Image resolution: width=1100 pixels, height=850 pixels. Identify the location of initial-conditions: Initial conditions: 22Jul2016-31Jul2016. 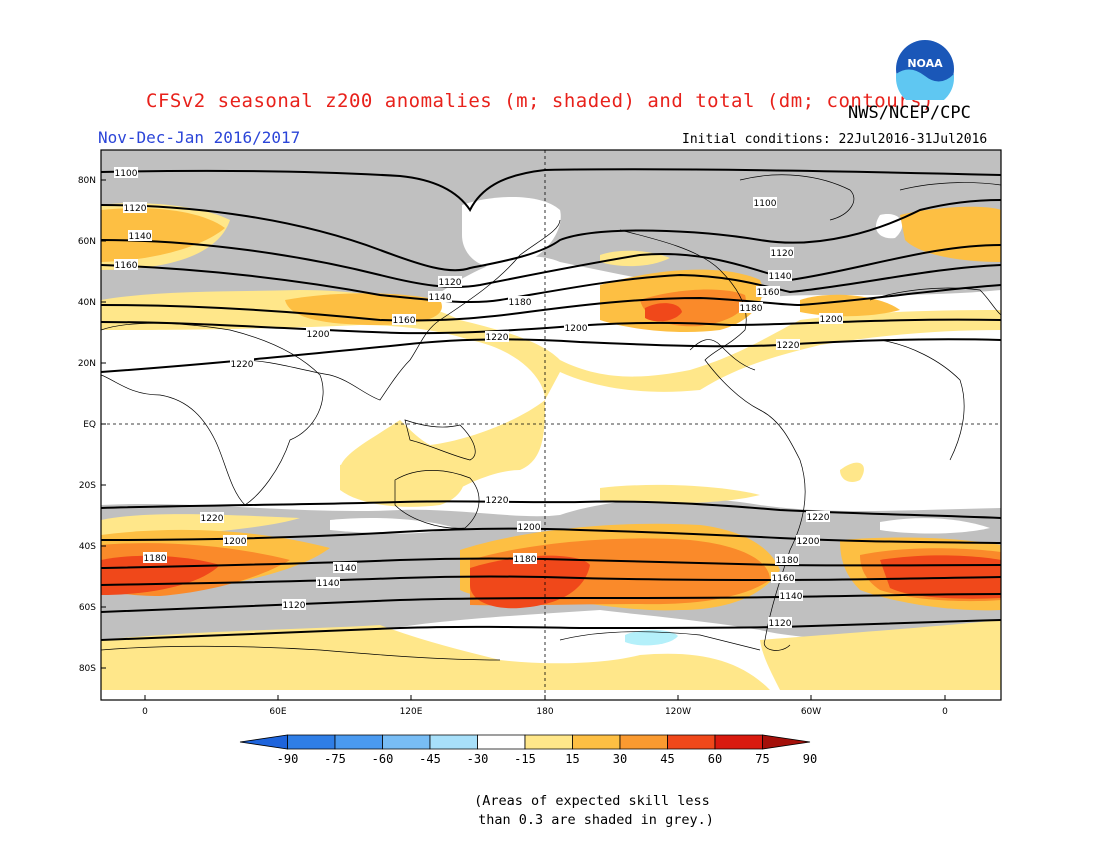
(835, 139).